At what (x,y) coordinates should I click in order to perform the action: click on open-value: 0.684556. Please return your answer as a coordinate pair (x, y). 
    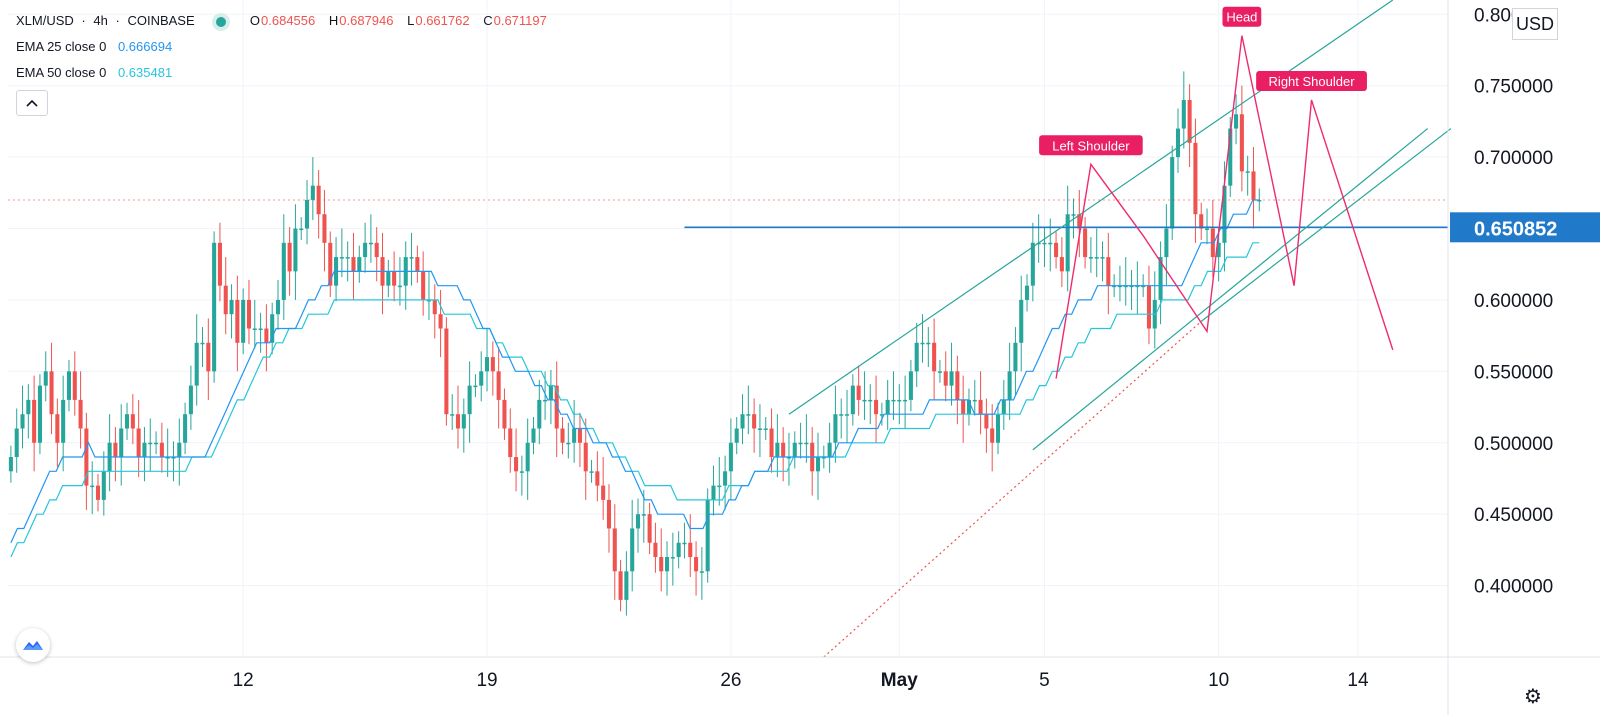
    Looking at the image, I should click on (288, 20).